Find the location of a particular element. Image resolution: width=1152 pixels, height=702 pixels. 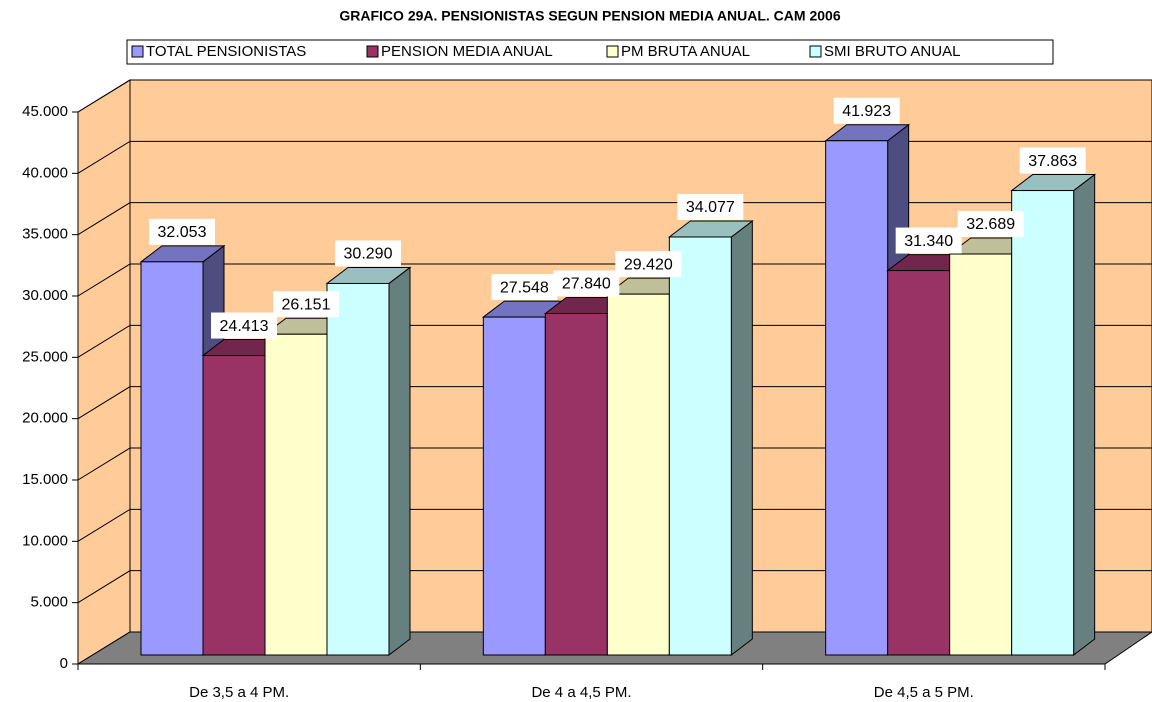

x-tick-label: De 4 a 4,5 PM. is located at coordinates (581, 692).